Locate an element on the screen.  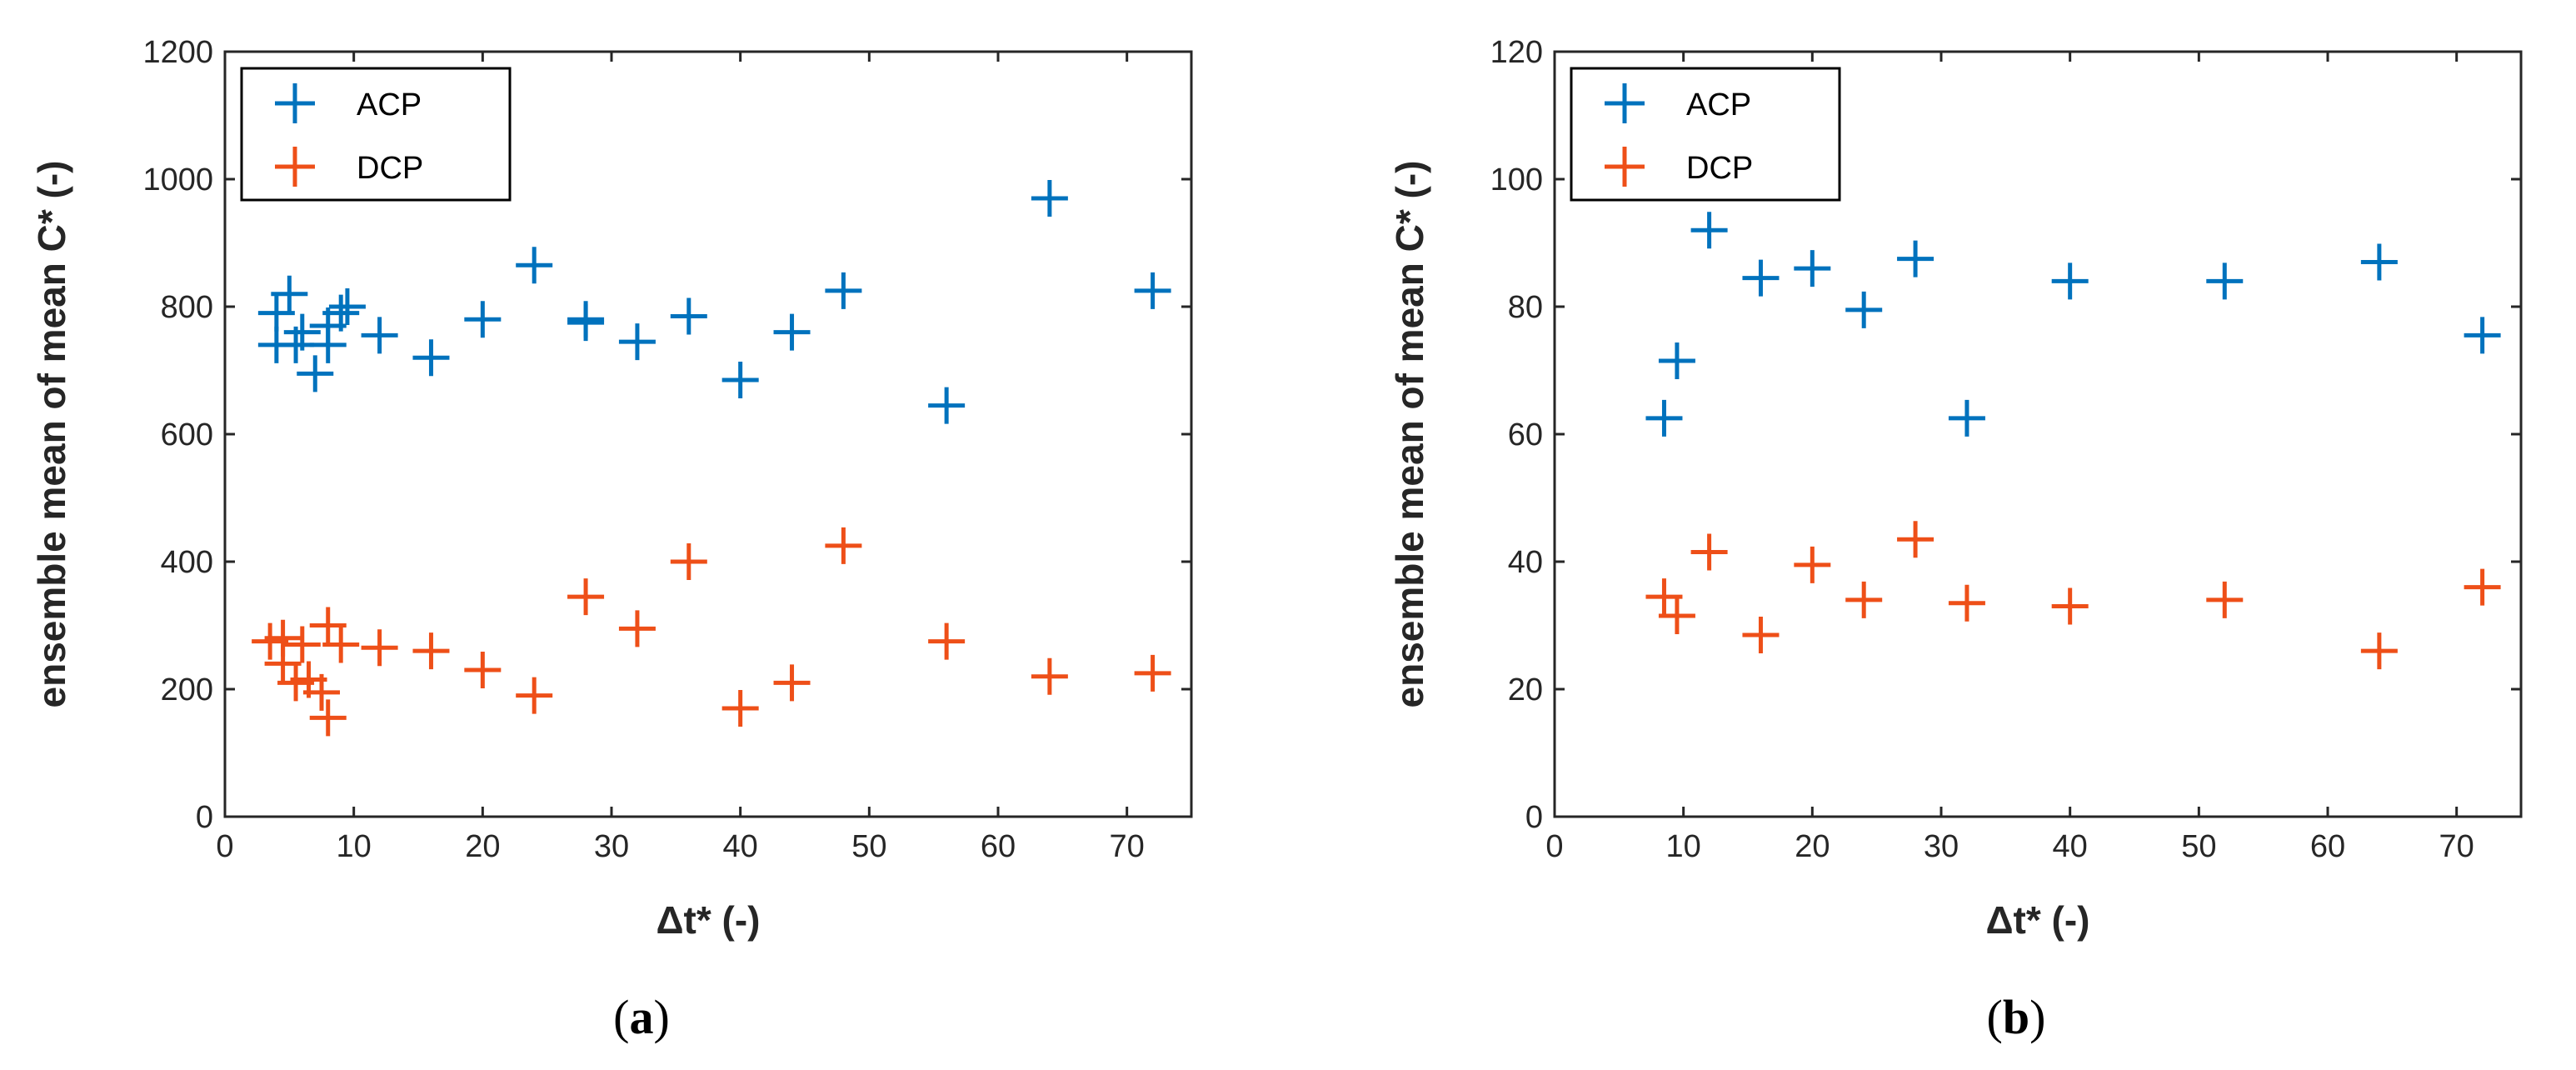
y-tick-label: 100 is located at coordinates (1516, 180).